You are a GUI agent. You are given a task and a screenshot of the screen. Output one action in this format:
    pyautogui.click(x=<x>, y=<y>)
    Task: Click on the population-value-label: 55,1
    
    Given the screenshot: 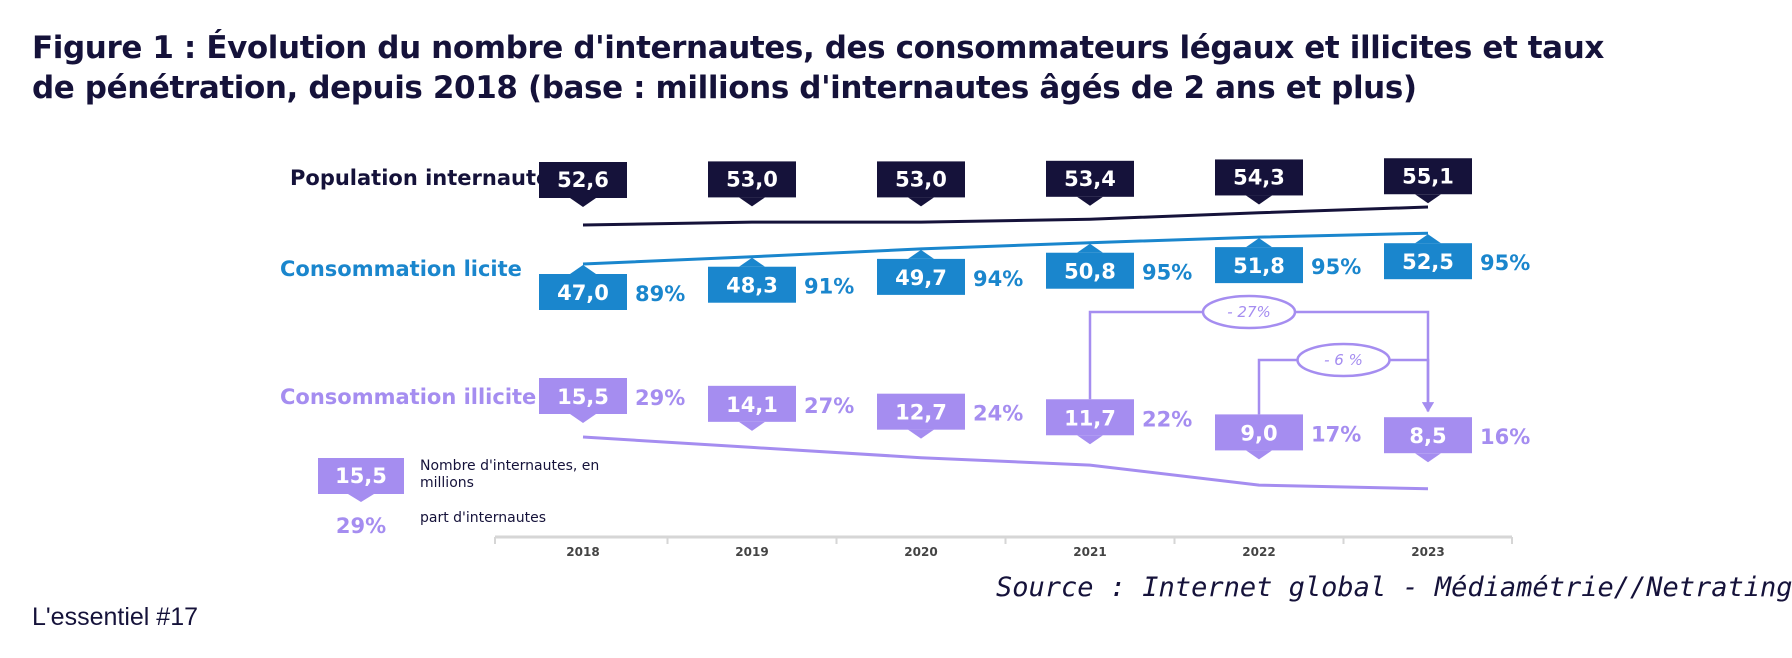 What is the action you would take?
    pyautogui.click(x=1428, y=176)
    